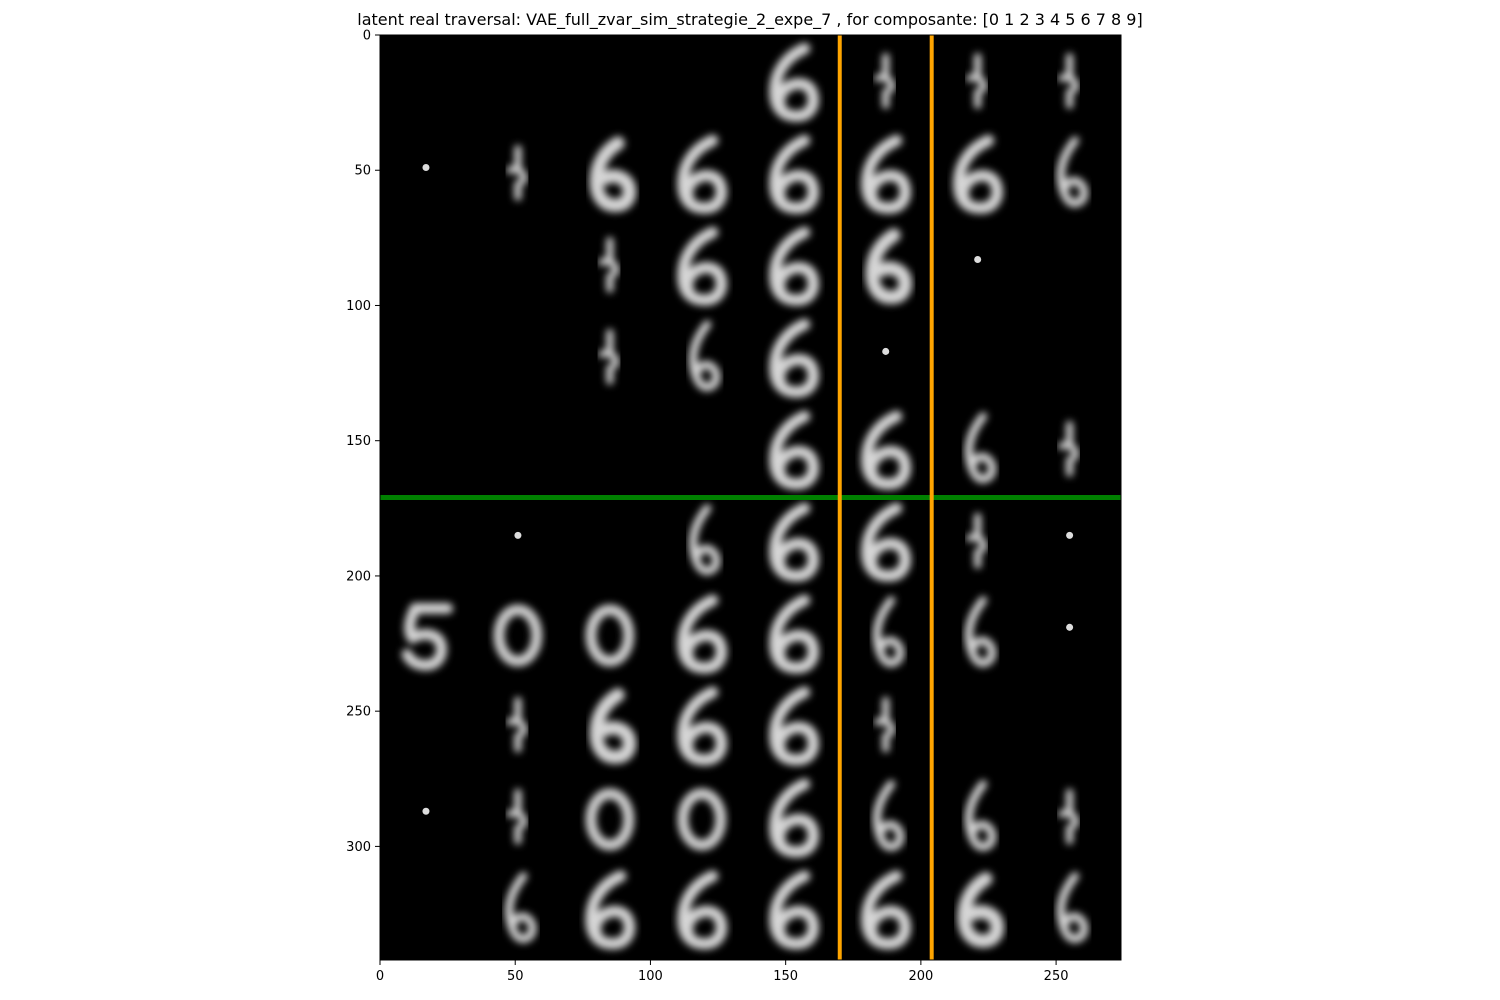  Describe the element at coordinates (427, 636) in the screenshot. I see `cell-five` at that location.